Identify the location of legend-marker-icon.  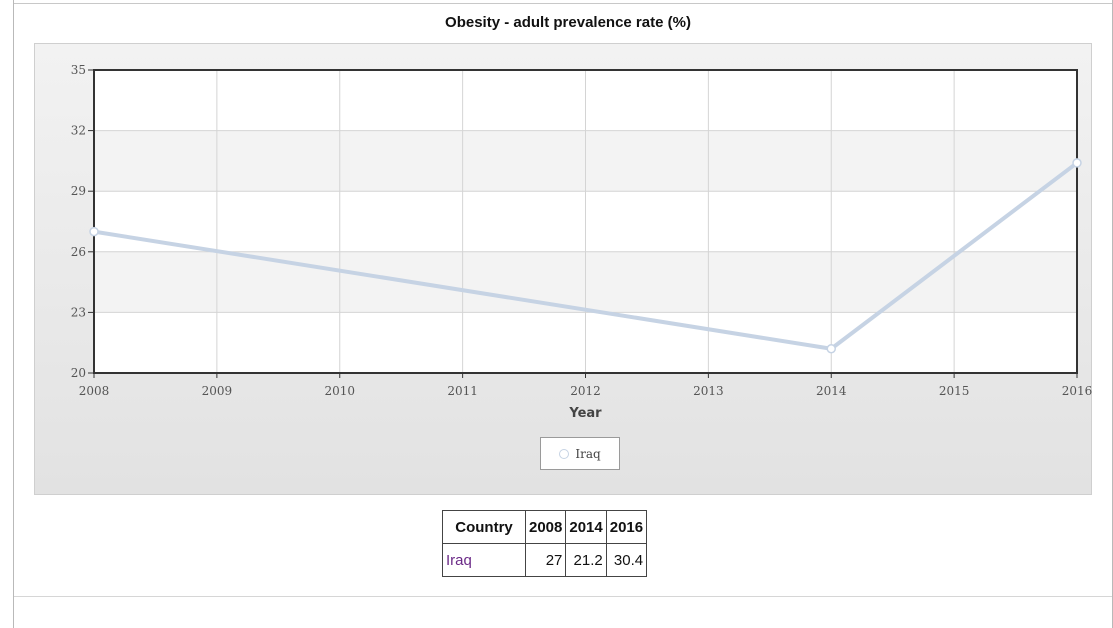
(564, 454).